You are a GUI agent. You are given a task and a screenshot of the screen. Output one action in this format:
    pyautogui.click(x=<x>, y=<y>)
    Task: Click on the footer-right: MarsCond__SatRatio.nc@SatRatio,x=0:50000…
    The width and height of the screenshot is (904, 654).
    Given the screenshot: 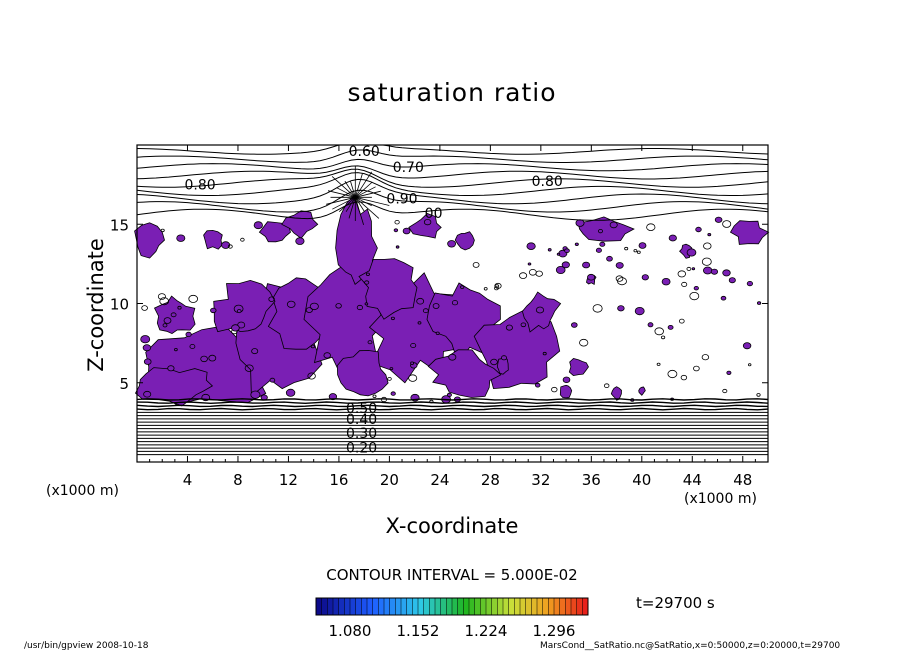 What is the action you would take?
    pyautogui.click(x=690, y=646)
    